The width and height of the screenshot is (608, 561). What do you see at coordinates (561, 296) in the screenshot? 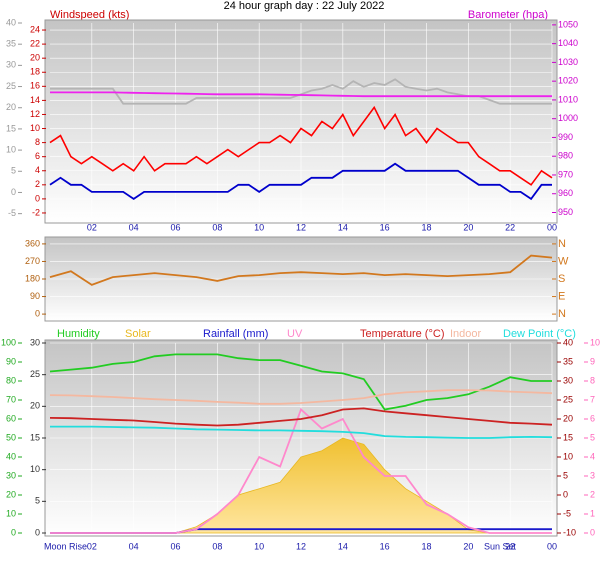
I see `y-tick-label: E` at bounding box center [561, 296].